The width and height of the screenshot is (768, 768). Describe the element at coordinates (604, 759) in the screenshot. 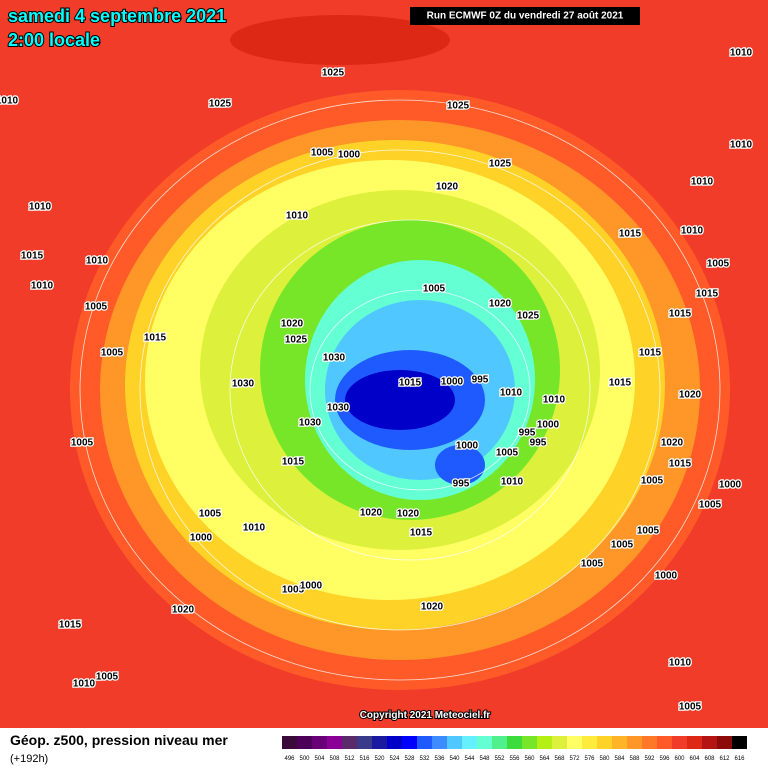

I see `scale-label: 580` at that location.